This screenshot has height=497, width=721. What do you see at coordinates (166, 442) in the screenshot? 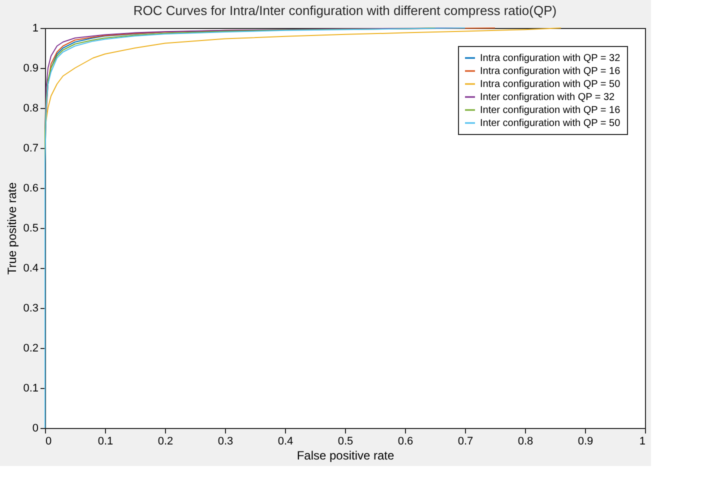
I see `x-tick-label: 0.2` at bounding box center [166, 442].